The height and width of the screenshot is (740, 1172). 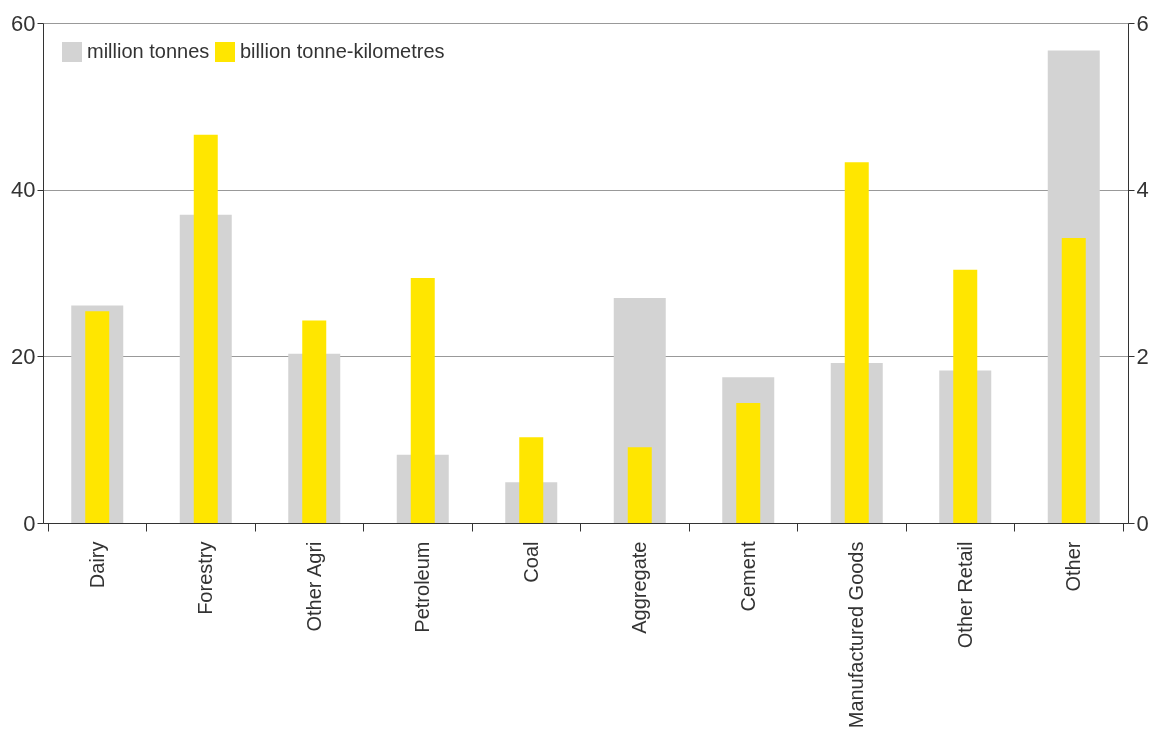 I want to click on y2-tick-label: 0, so click(x=1142, y=523).